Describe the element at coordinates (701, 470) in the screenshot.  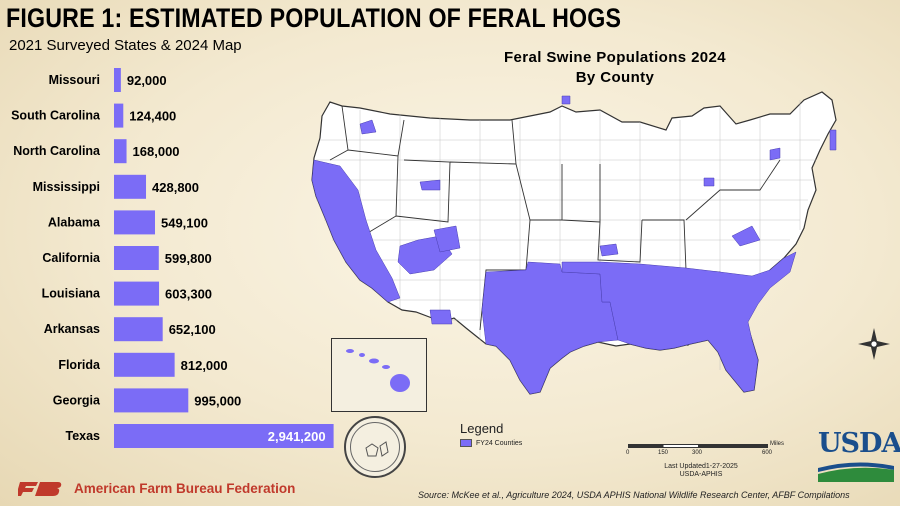
I see `map-updated-note: Last Updated1-27-2025 USDA-APHIS` at that location.